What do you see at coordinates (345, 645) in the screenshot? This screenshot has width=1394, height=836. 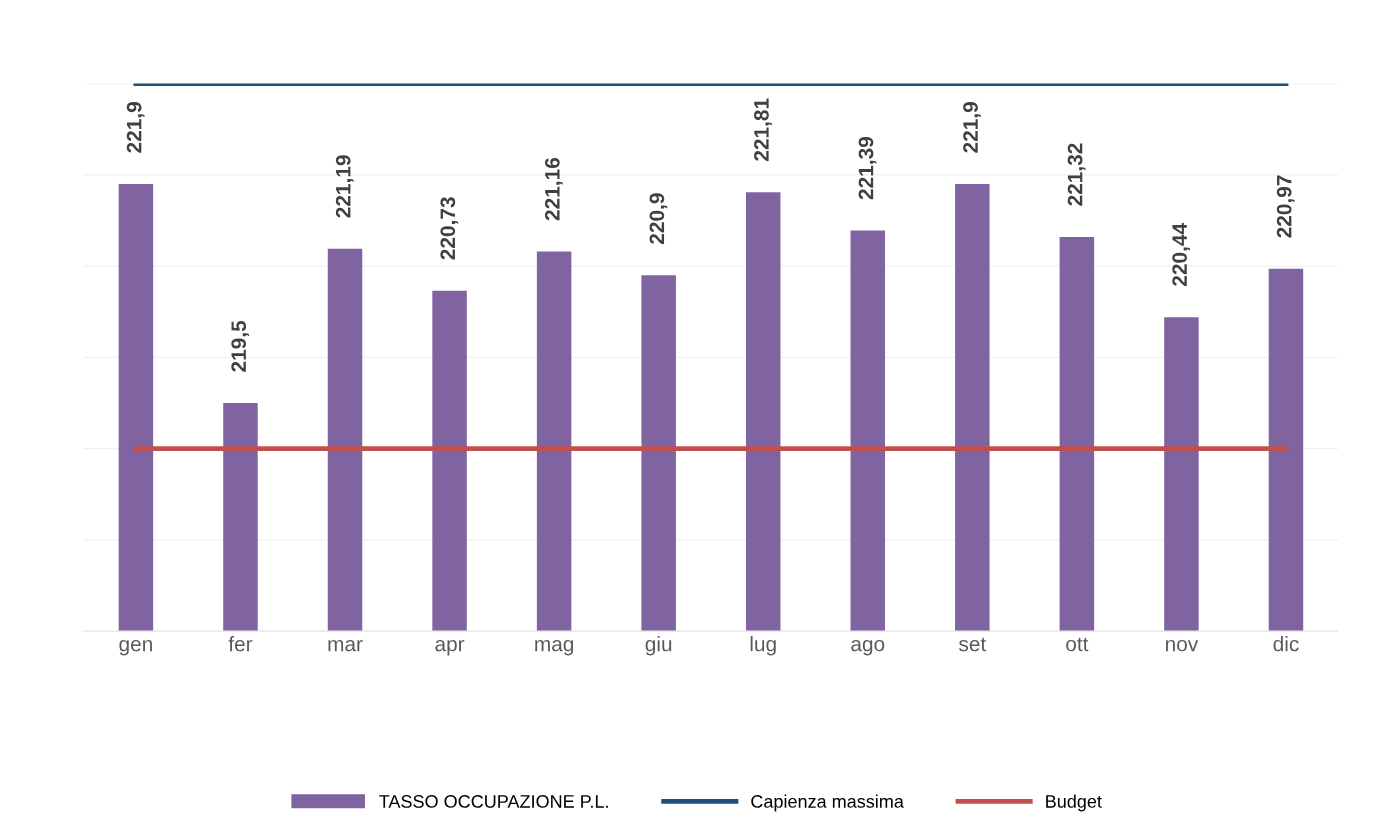 I see `x-tick-label: mar` at bounding box center [345, 645].